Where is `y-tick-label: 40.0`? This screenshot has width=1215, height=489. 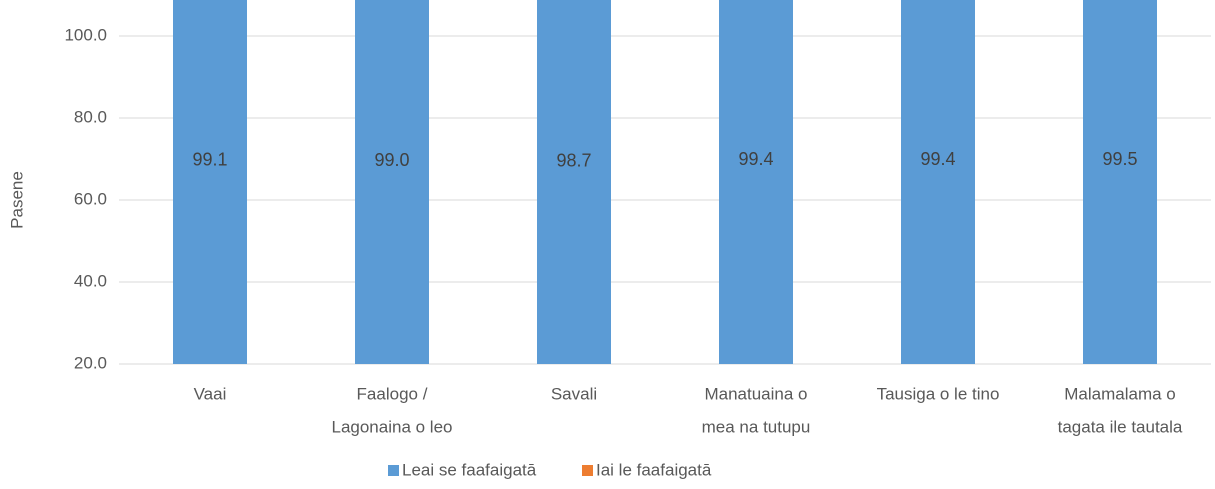
y-tick-label: 40.0 is located at coordinates (90, 280).